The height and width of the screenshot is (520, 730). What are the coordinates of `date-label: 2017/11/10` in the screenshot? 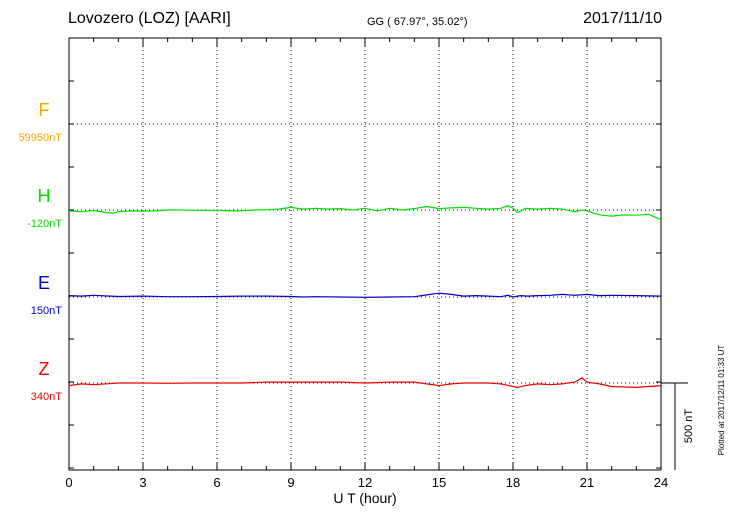 It's located at (622, 18).